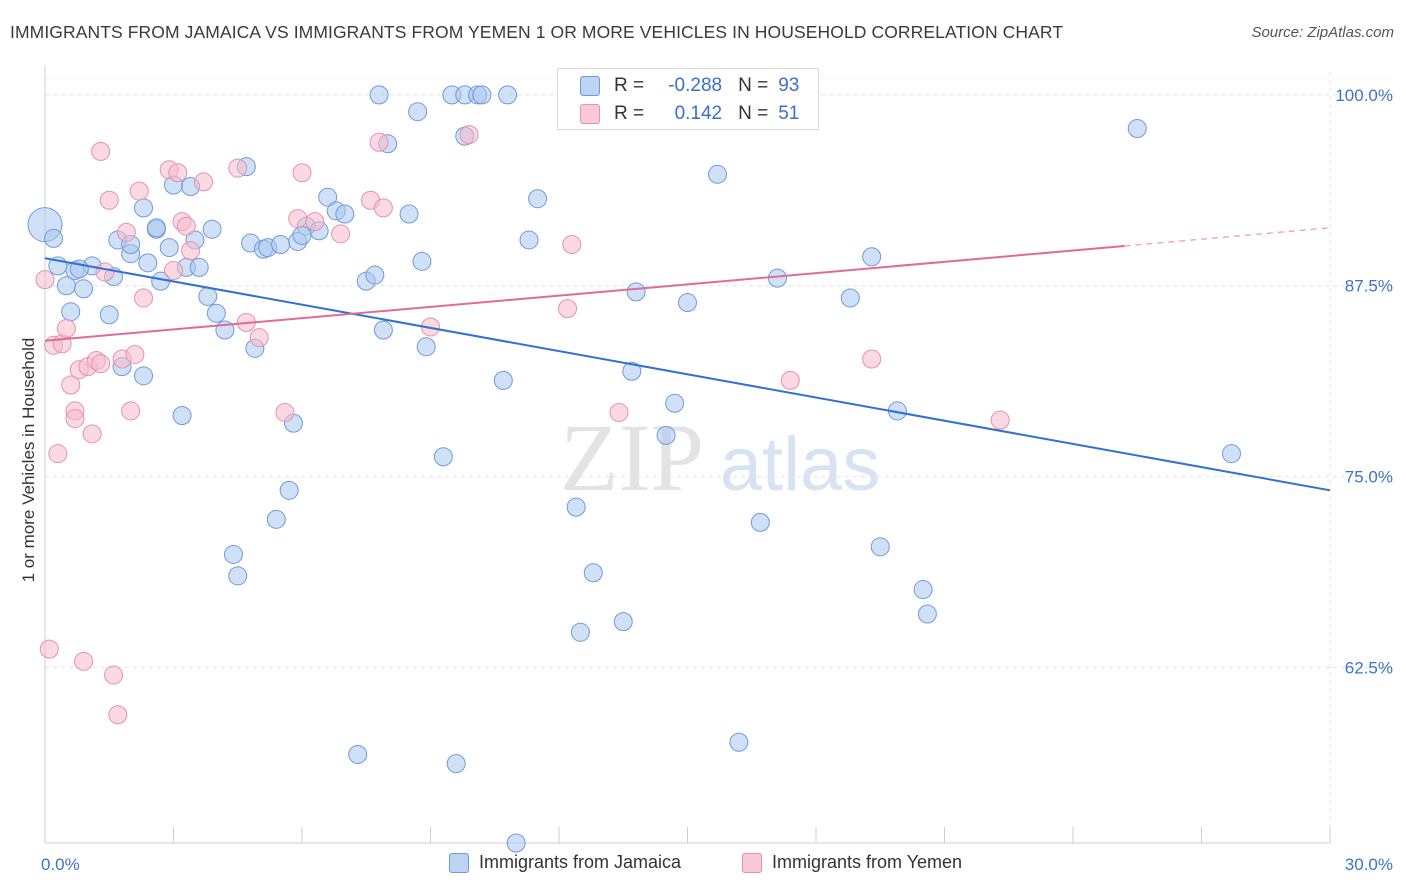  Describe the element at coordinates (1369, 864) in the screenshot. I see `x-tick-label: 30.0%` at that location.